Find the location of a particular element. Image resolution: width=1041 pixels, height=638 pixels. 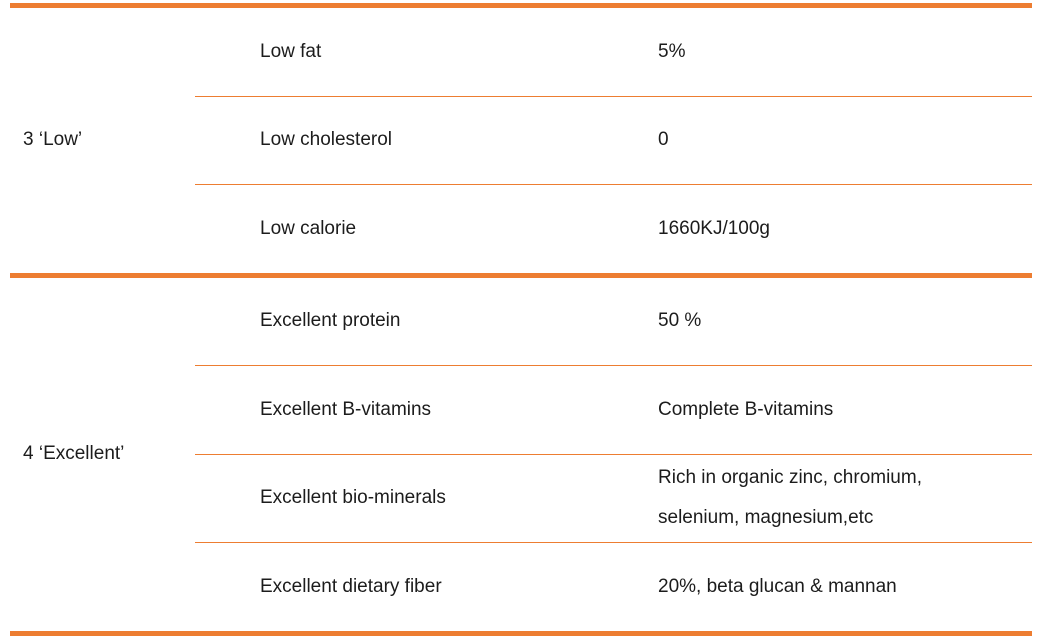

value-cell: 20%, beta glucan & mannan is located at coordinates (777, 586).